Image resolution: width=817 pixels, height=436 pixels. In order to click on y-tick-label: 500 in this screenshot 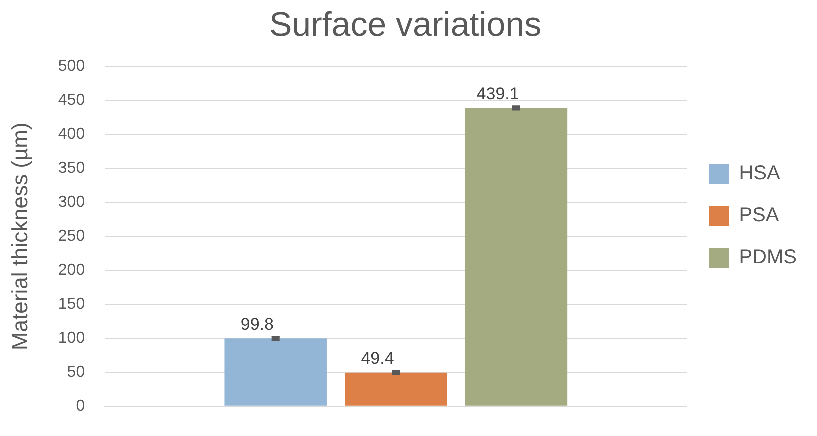, I will do `click(72, 67)`.